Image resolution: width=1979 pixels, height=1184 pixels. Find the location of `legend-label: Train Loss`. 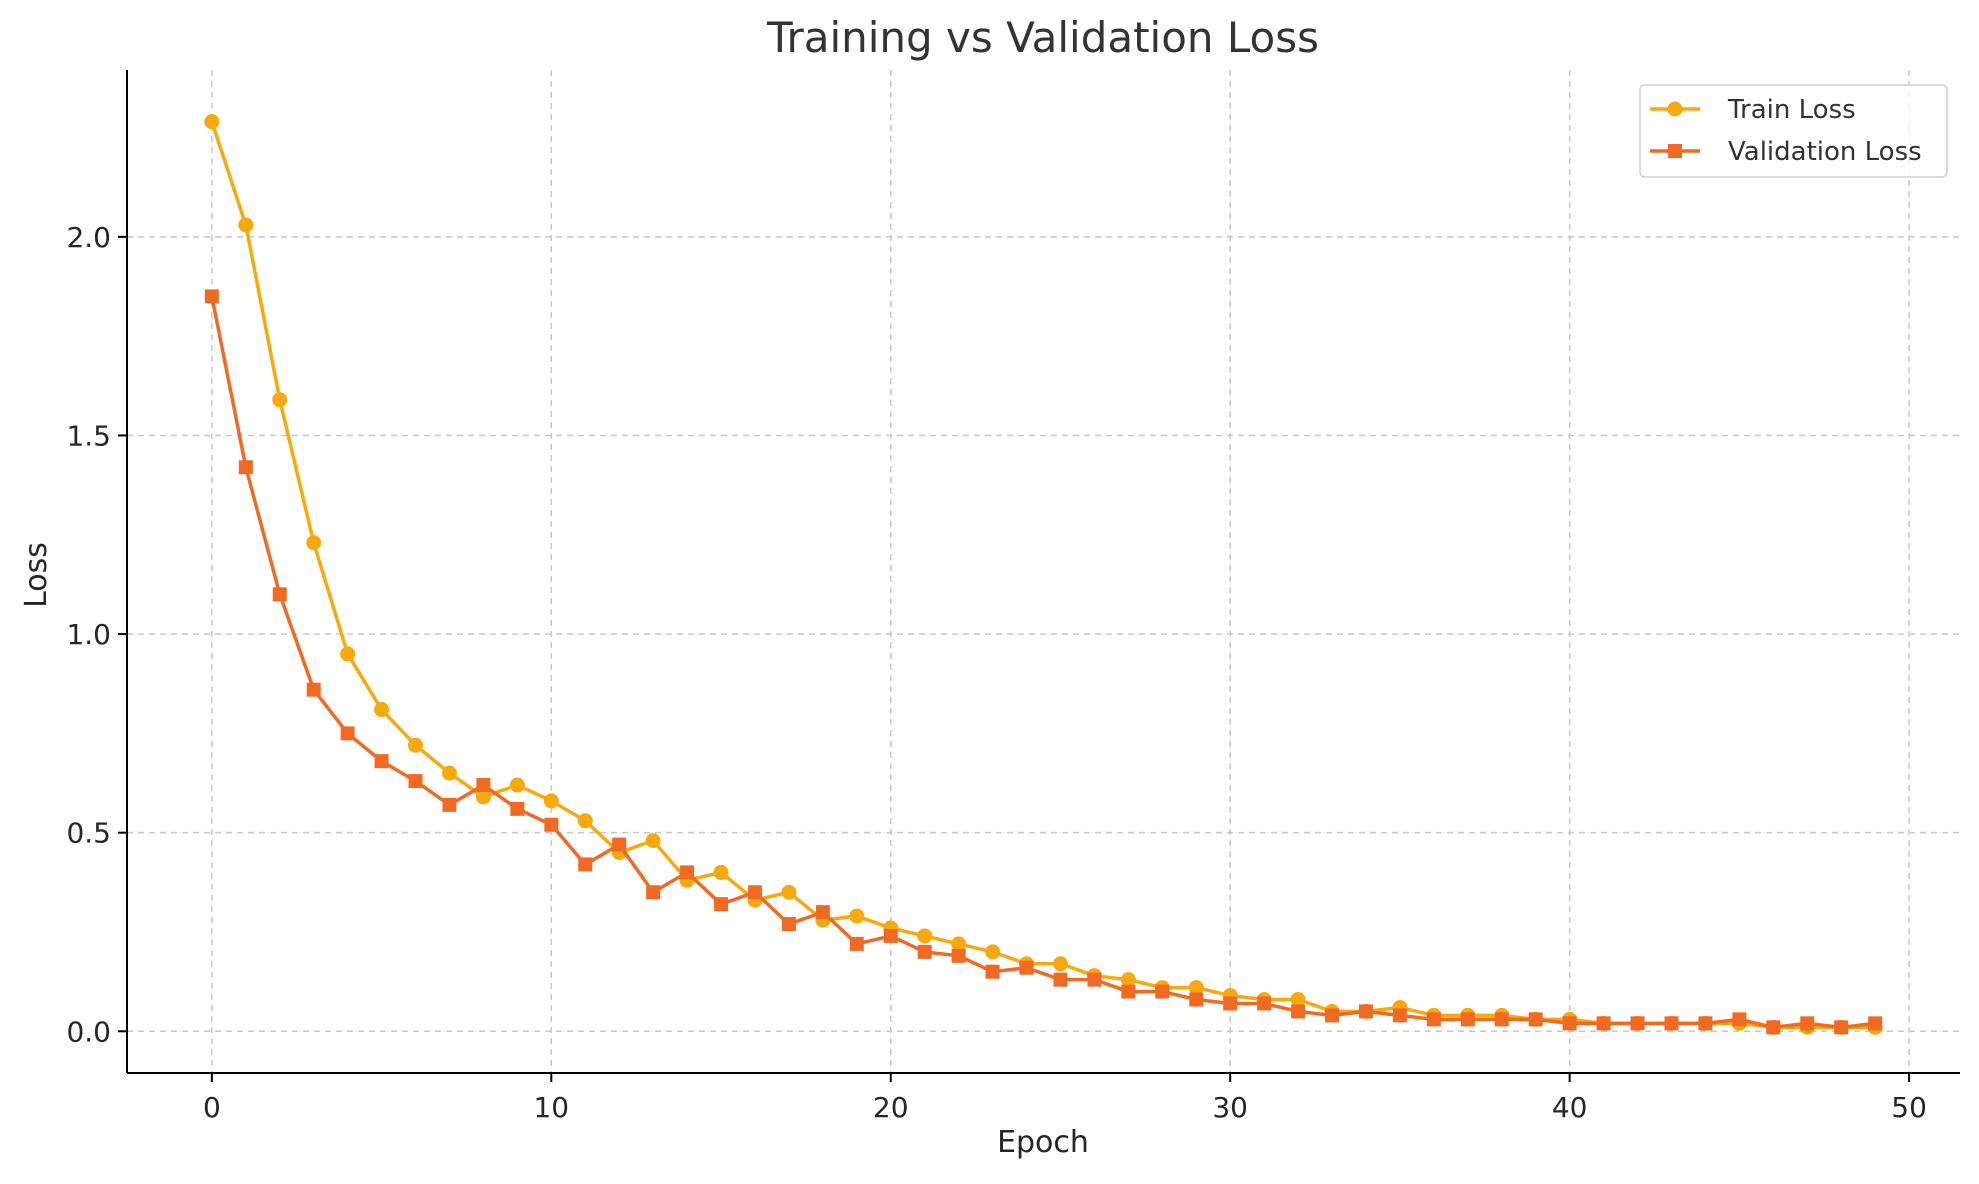

legend-label: Train Loss is located at coordinates (1791, 110).